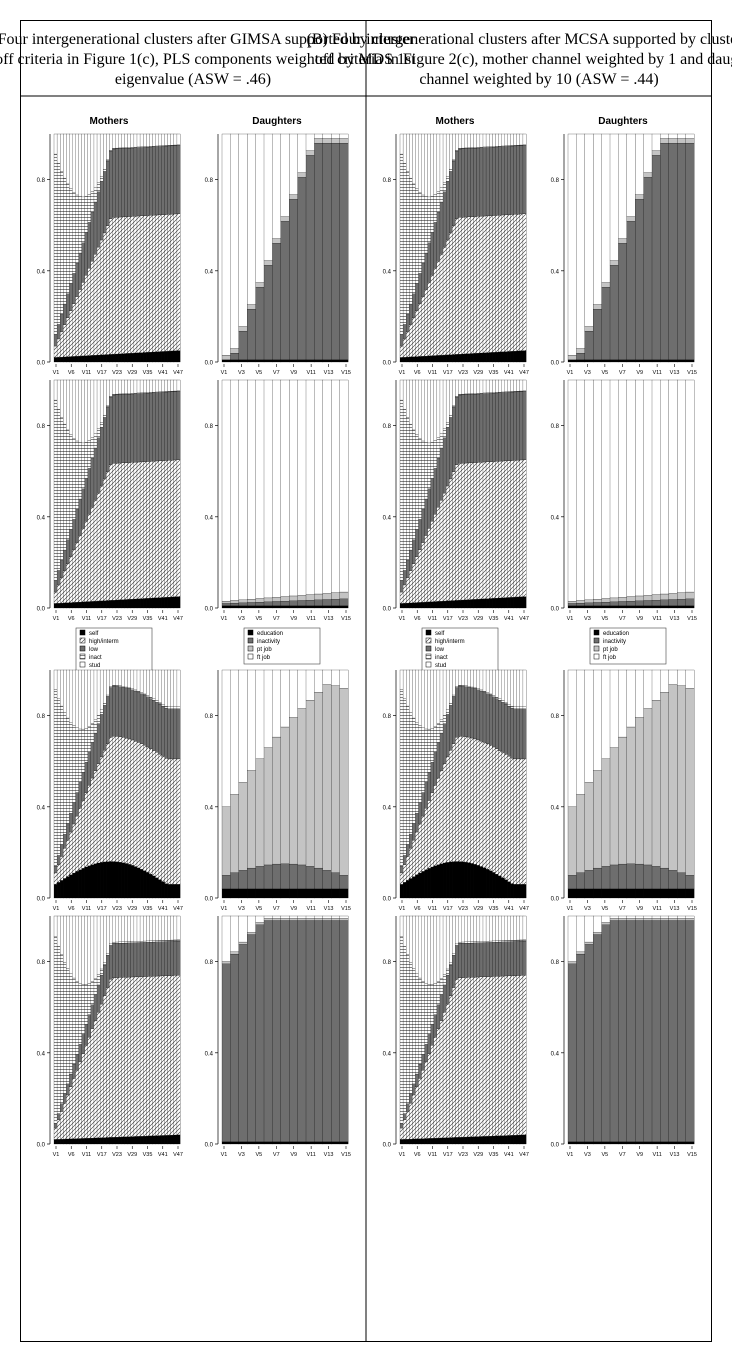 This screenshot has height=1362, width=732. What do you see at coordinates (624, 254) in the screenshot?
I see `stacked-area-plot: 0.00.40.8V1 V3 V5 V7 V9 V11 V13 V15` at bounding box center [624, 254].